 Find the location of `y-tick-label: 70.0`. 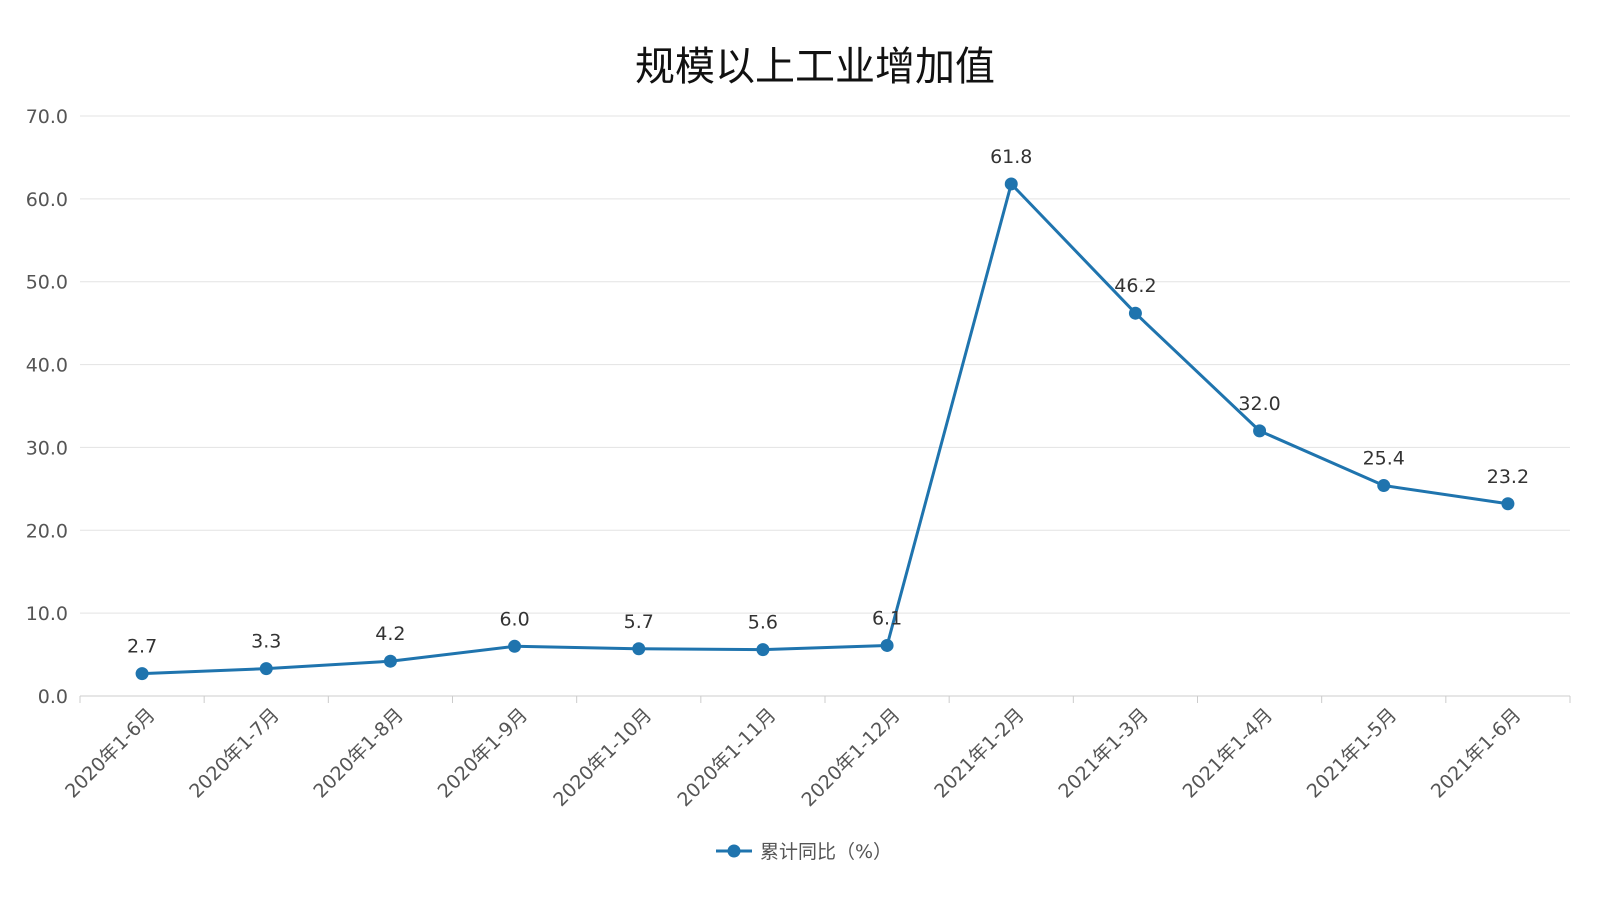

y-tick-label: 70.0 is located at coordinates (47, 117).